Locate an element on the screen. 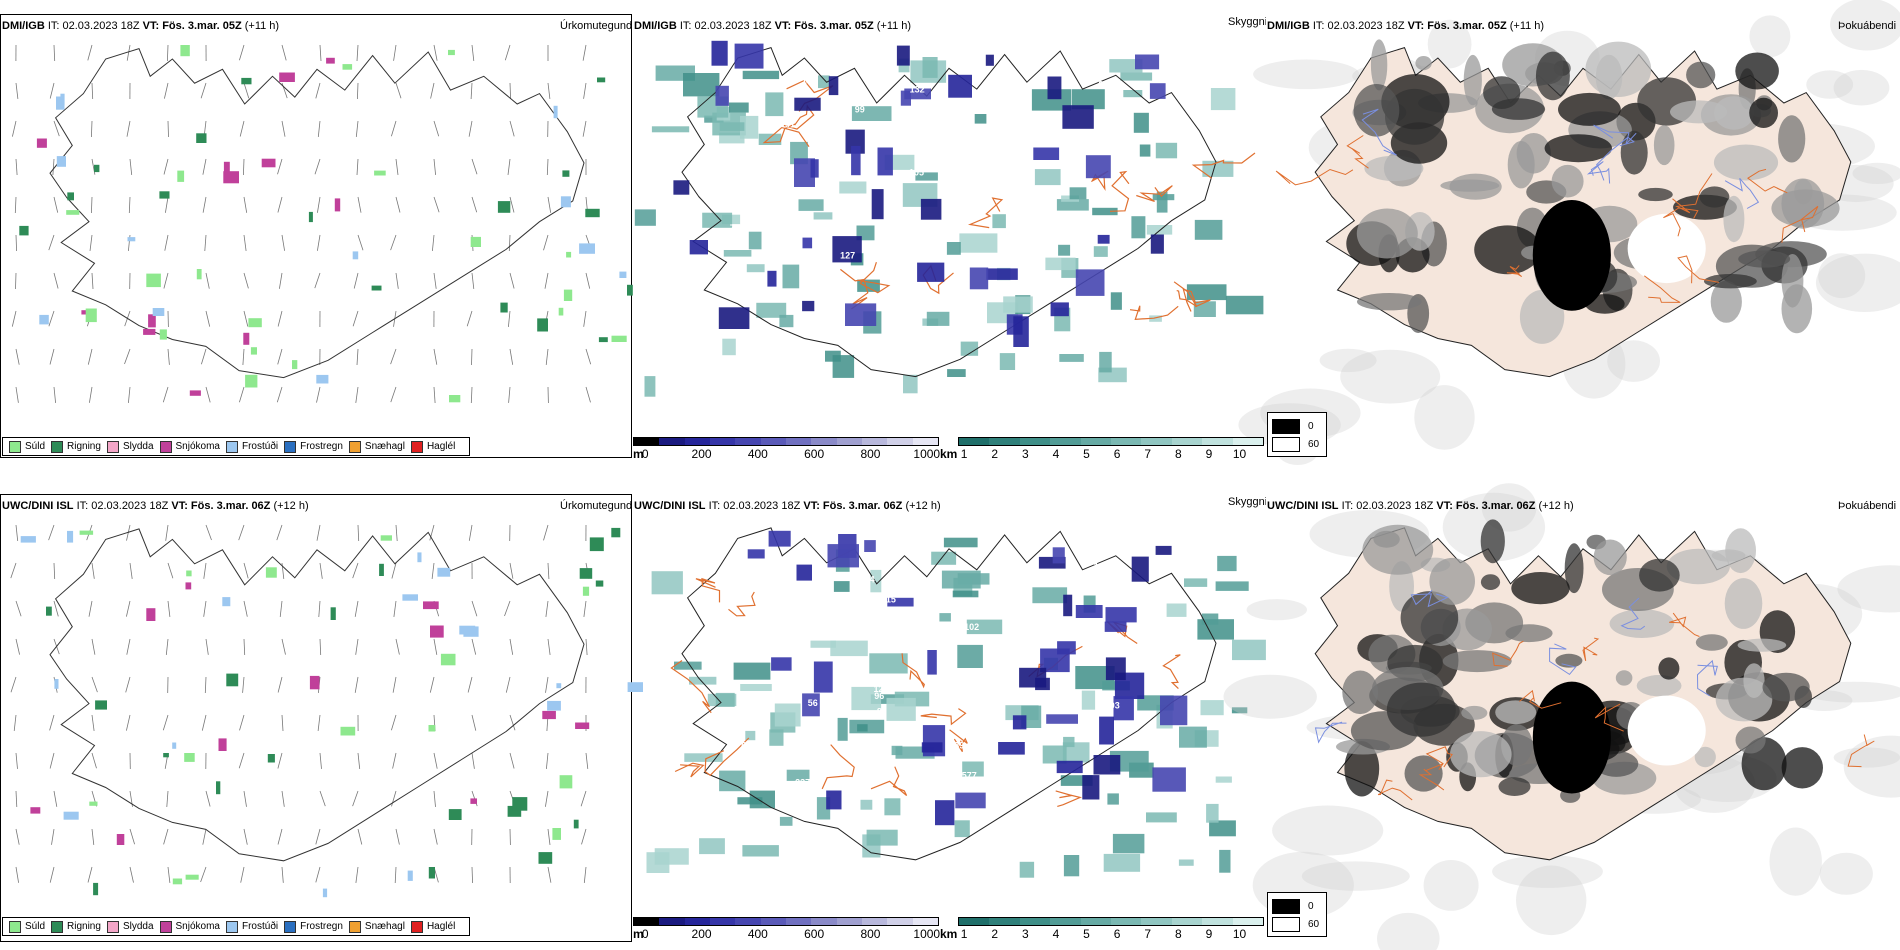  cloud-base-label: 113 is located at coordinates (1171, 113).